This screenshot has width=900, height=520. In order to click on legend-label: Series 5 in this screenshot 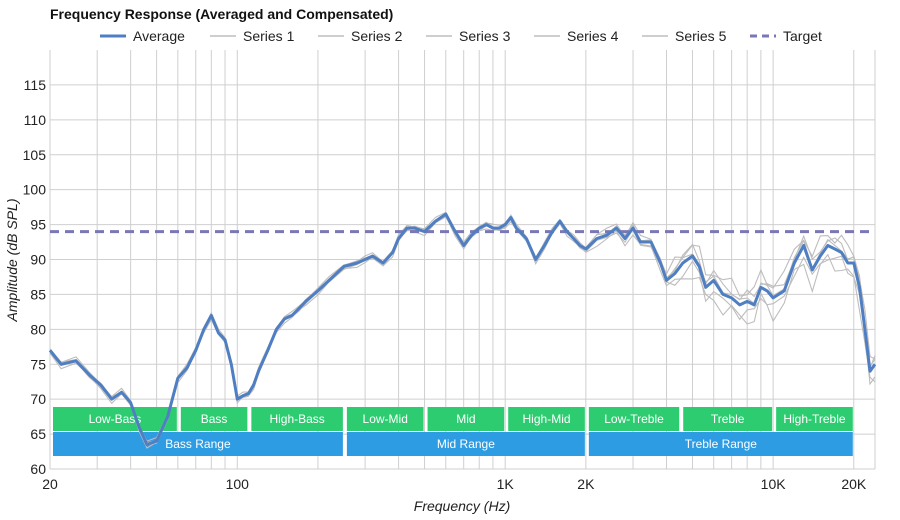, I will do `click(701, 36)`.